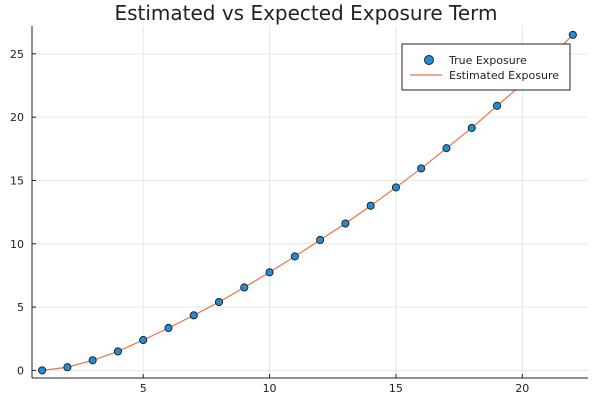 Image resolution: width=600 pixels, height=400 pixels. Describe the element at coordinates (23, 212) in the screenshot. I see `y-axis-ticks: 0 5 10 15 20 25` at that location.